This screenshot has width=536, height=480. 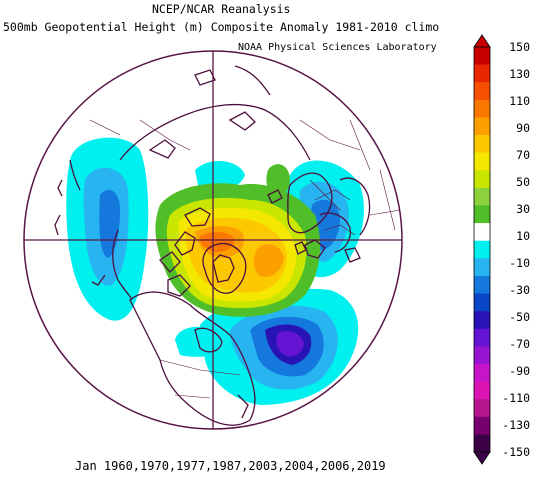 What do you see at coordinates (523, 182) in the screenshot?
I see `colorbar-tick-label: 50` at bounding box center [523, 182].